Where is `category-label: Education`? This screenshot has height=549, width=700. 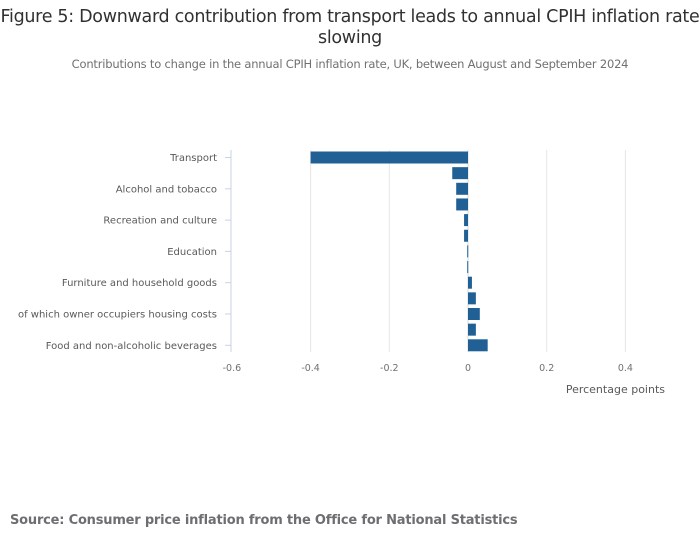 category-label: Education is located at coordinates (192, 252).